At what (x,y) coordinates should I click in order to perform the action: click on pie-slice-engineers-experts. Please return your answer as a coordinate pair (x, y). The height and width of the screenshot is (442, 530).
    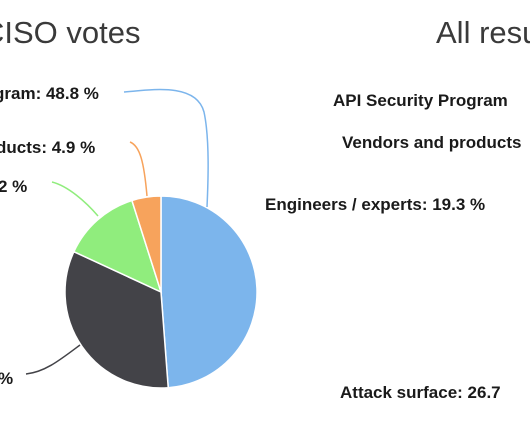
    Looking at the image, I should click on (117, 246).